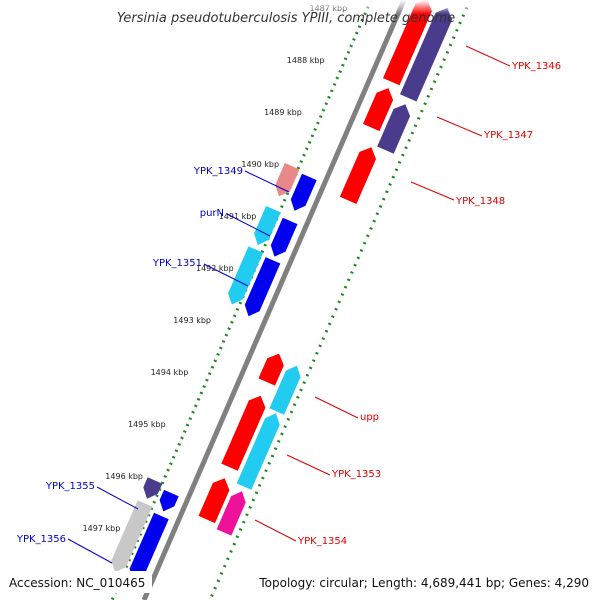 This screenshot has height=600, width=600. Describe the element at coordinates (306, 60) in the screenshot. I see `tick-label: 1488 kbp` at that location.